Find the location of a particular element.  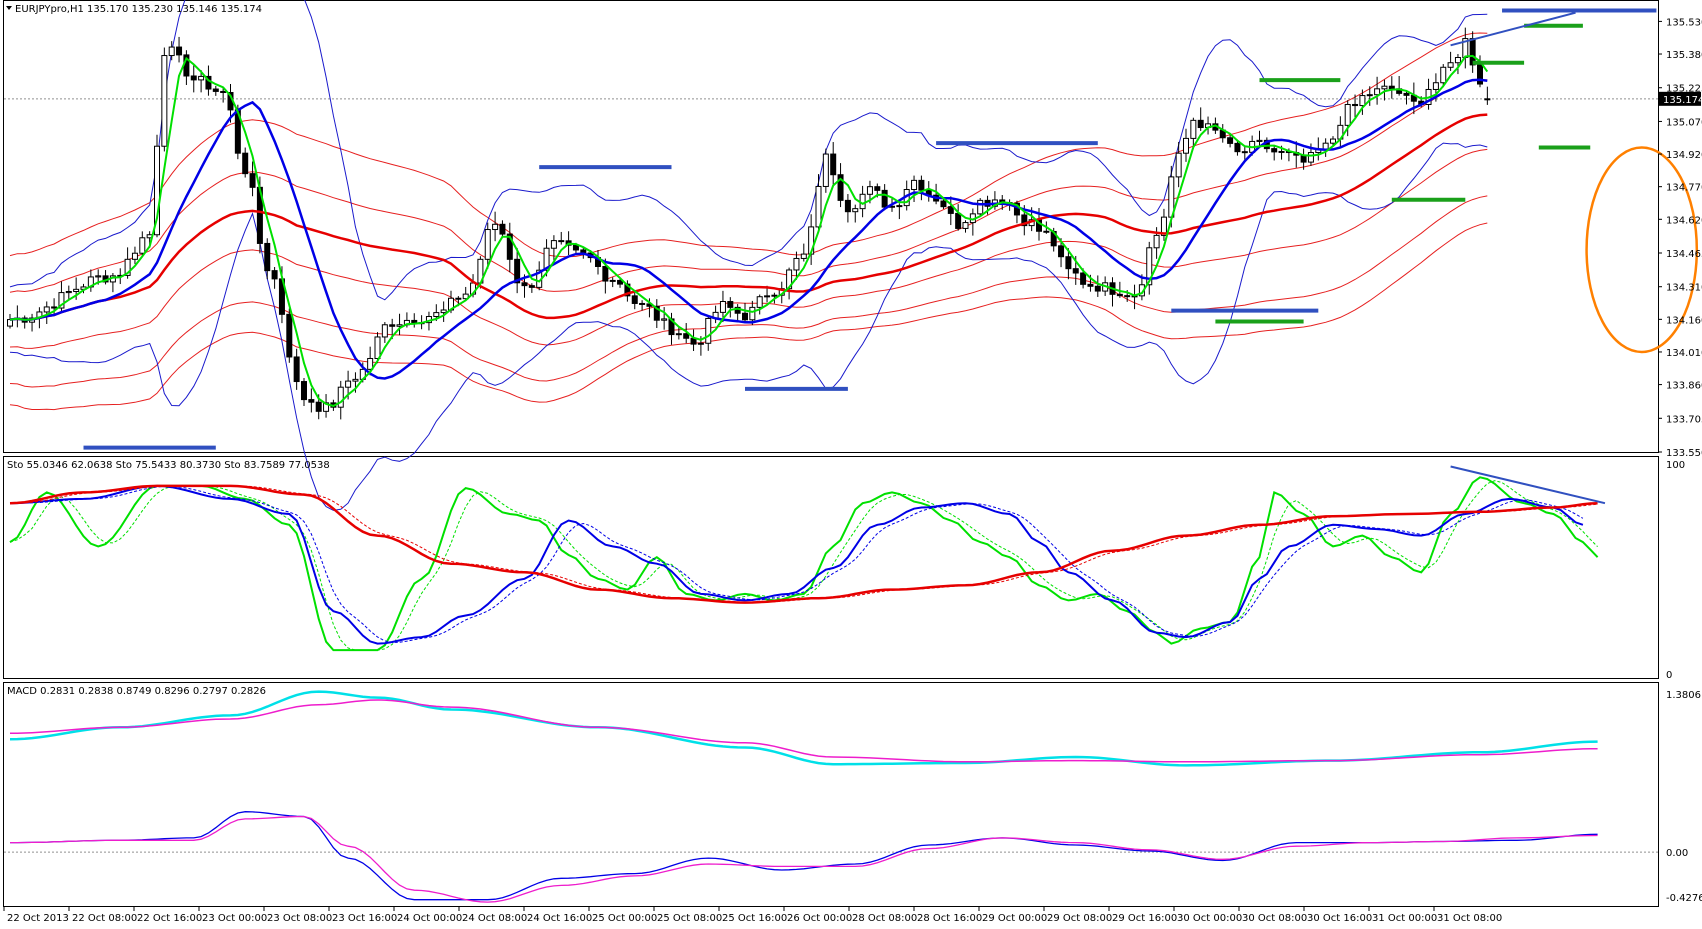

sto-tick-label: 0 is located at coordinates (1669, 675).